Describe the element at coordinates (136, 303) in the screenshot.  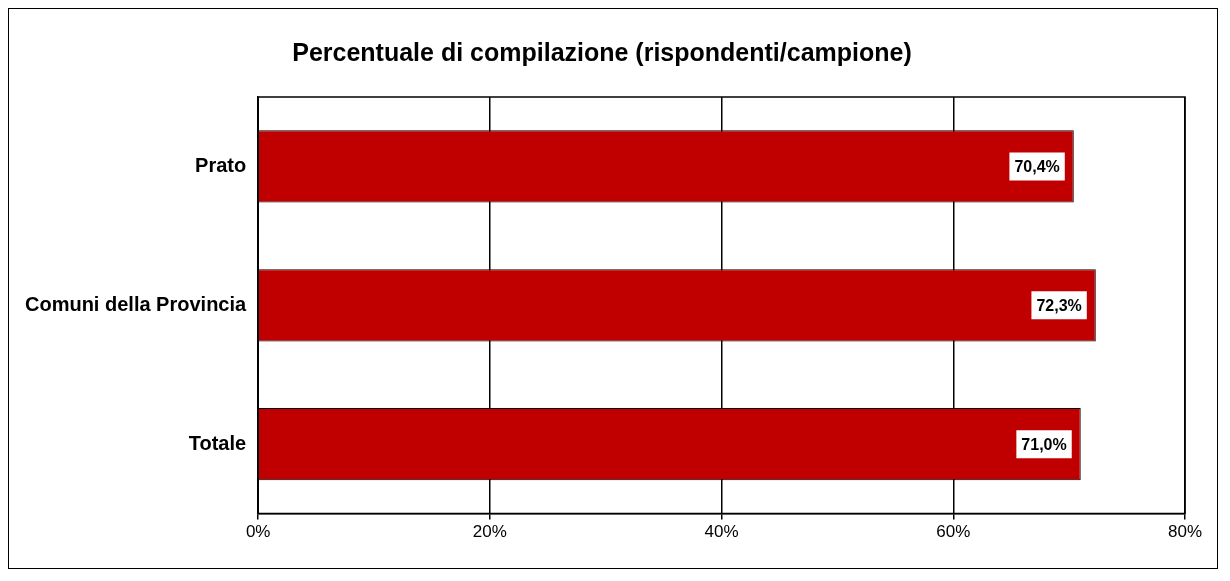
I see `y-tick-label: Comuni della Provincia` at that location.